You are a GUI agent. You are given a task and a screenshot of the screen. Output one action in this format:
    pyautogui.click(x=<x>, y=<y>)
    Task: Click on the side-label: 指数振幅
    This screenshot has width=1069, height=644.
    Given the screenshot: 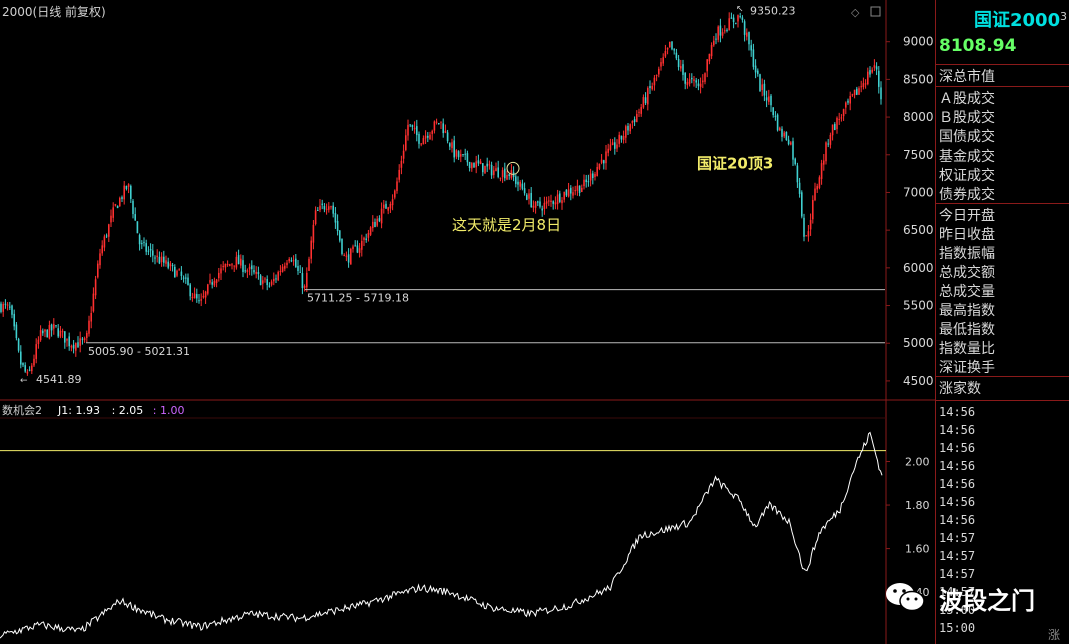 What is the action you would take?
    pyautogui.click(x=967, y=254)
    